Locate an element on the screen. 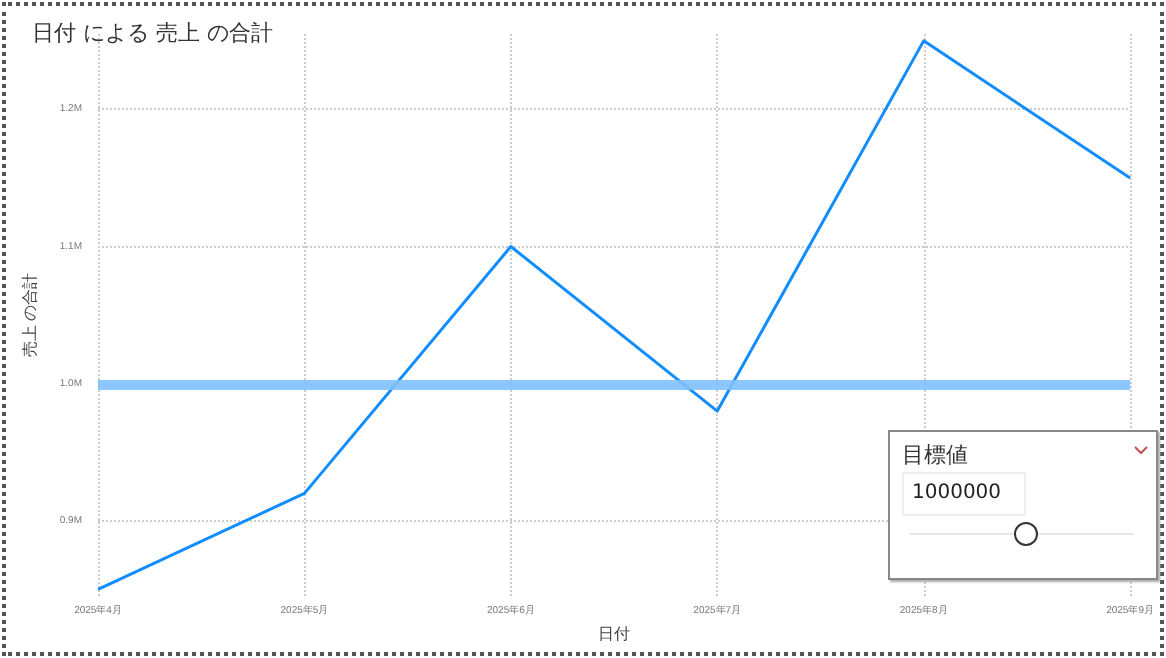  slider-panel: 目標値 1000000 is located at coordinates (1023, 505).